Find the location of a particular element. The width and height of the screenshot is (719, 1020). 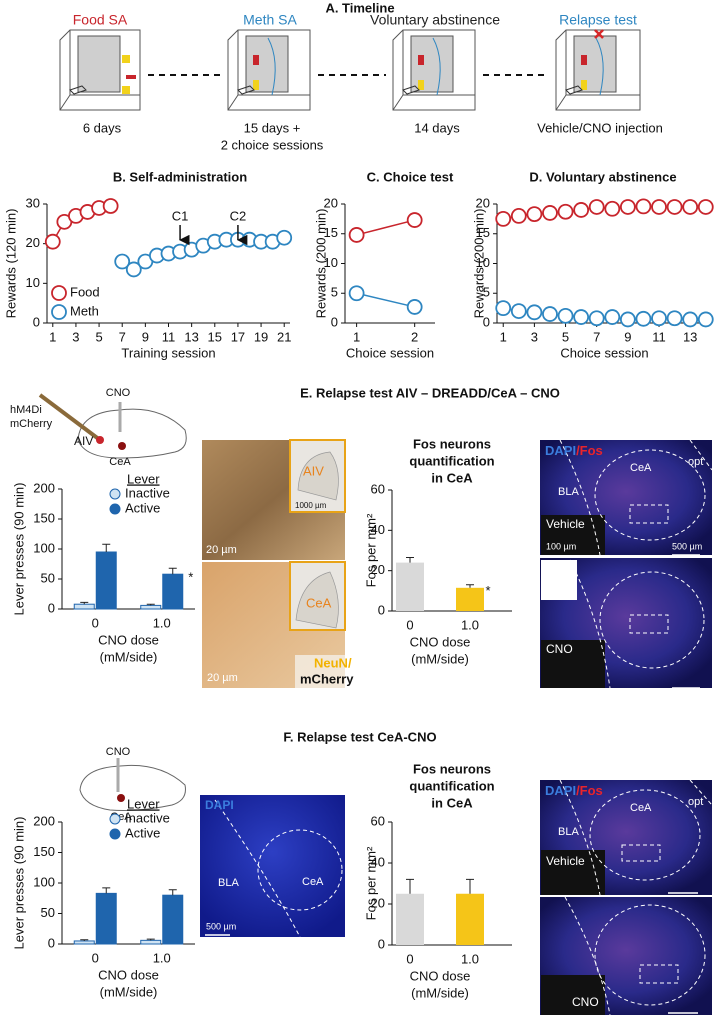

x-tick-label: 15 is located at coordinates (215, 336).